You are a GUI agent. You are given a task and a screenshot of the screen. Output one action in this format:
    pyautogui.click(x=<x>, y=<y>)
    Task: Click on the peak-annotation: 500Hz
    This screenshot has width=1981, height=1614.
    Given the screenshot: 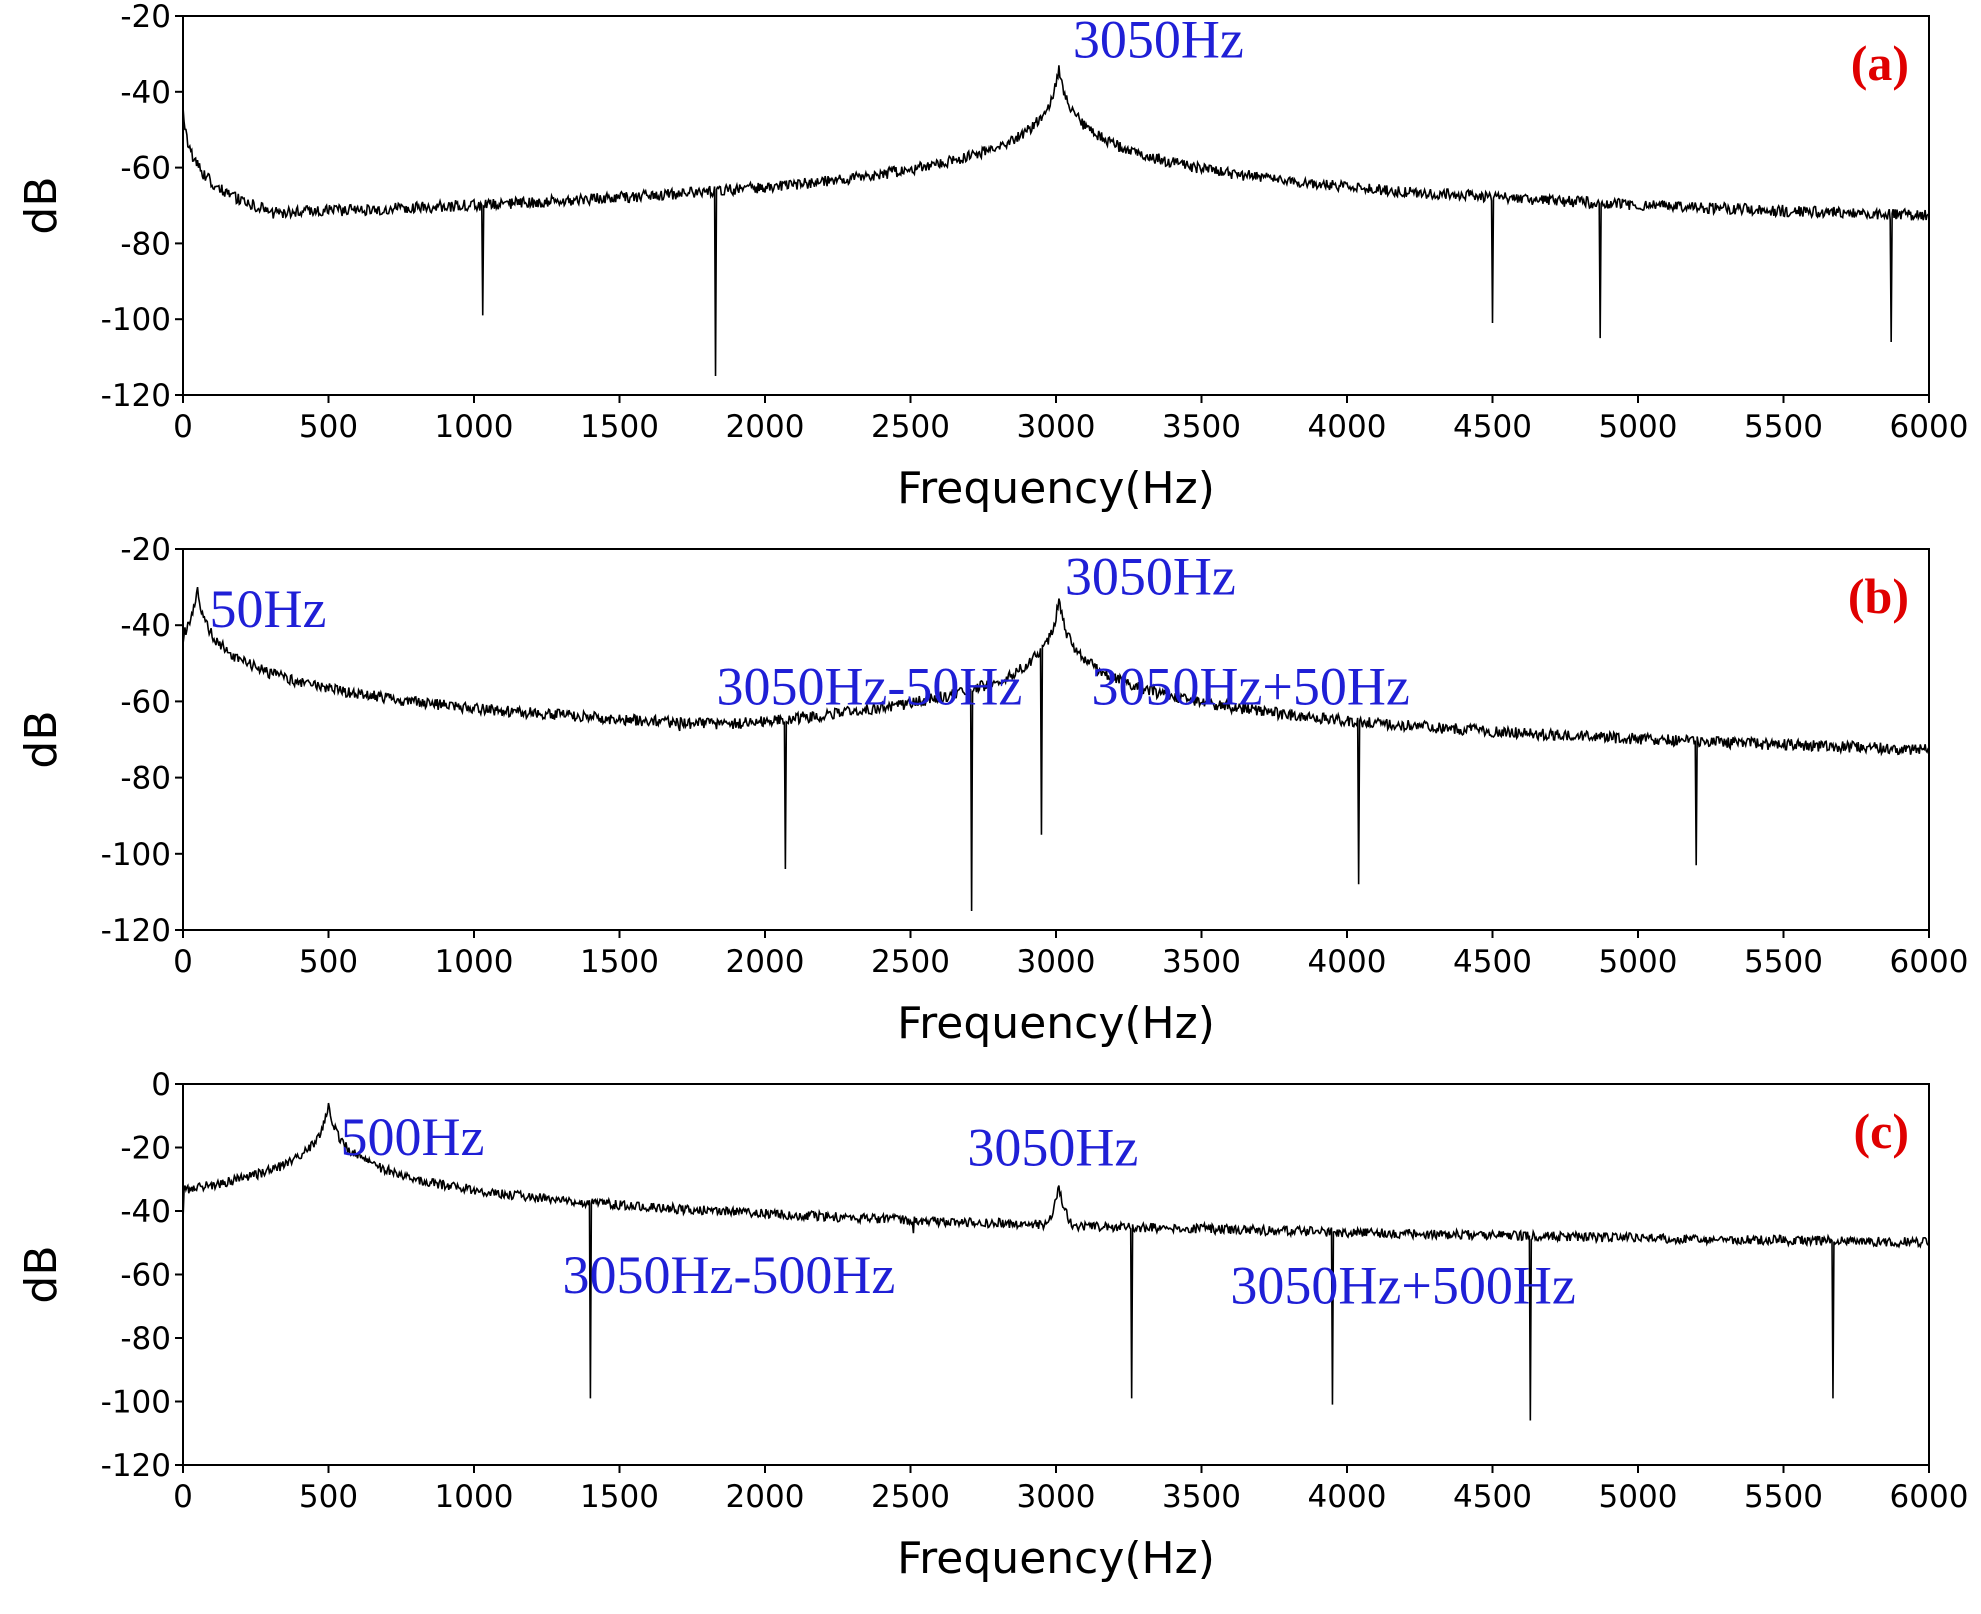 What is the action you would take?
    pyautogui.click(x=413, y=1137)
    